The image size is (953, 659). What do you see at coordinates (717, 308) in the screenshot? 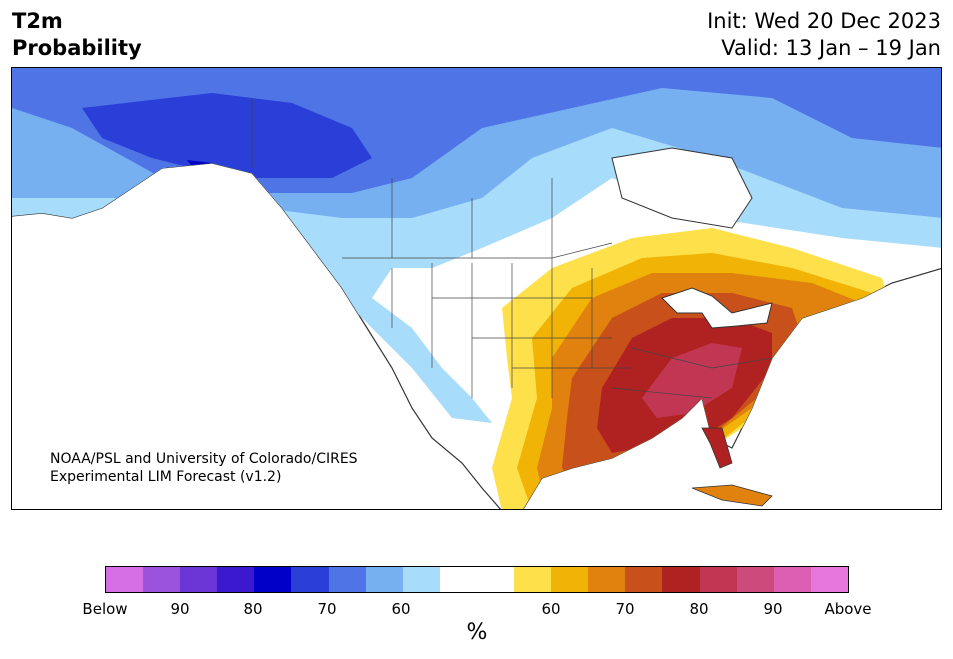
I see `great-lakes` at bounding box center [717, 308].